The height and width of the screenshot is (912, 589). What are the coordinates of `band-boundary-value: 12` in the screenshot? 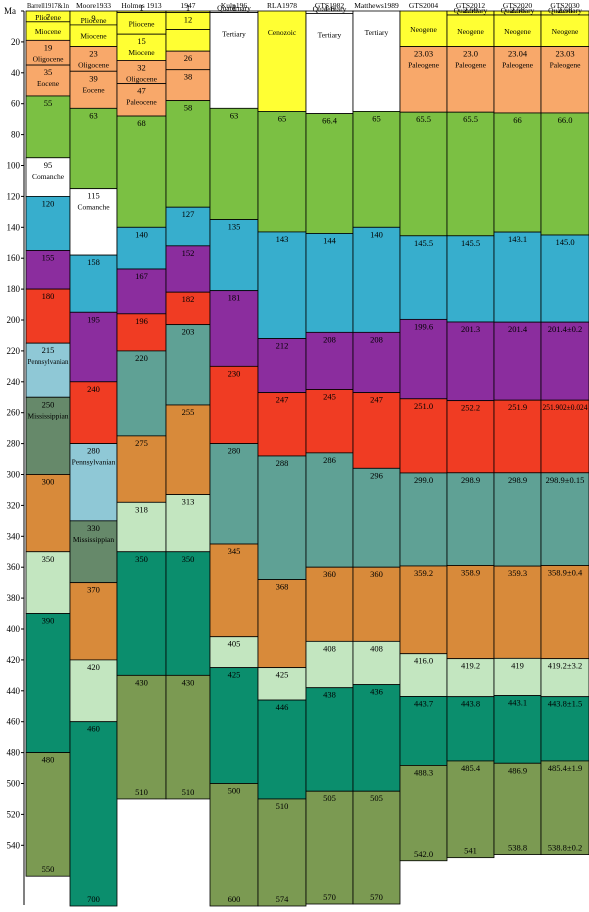 It's located at (188, 20).